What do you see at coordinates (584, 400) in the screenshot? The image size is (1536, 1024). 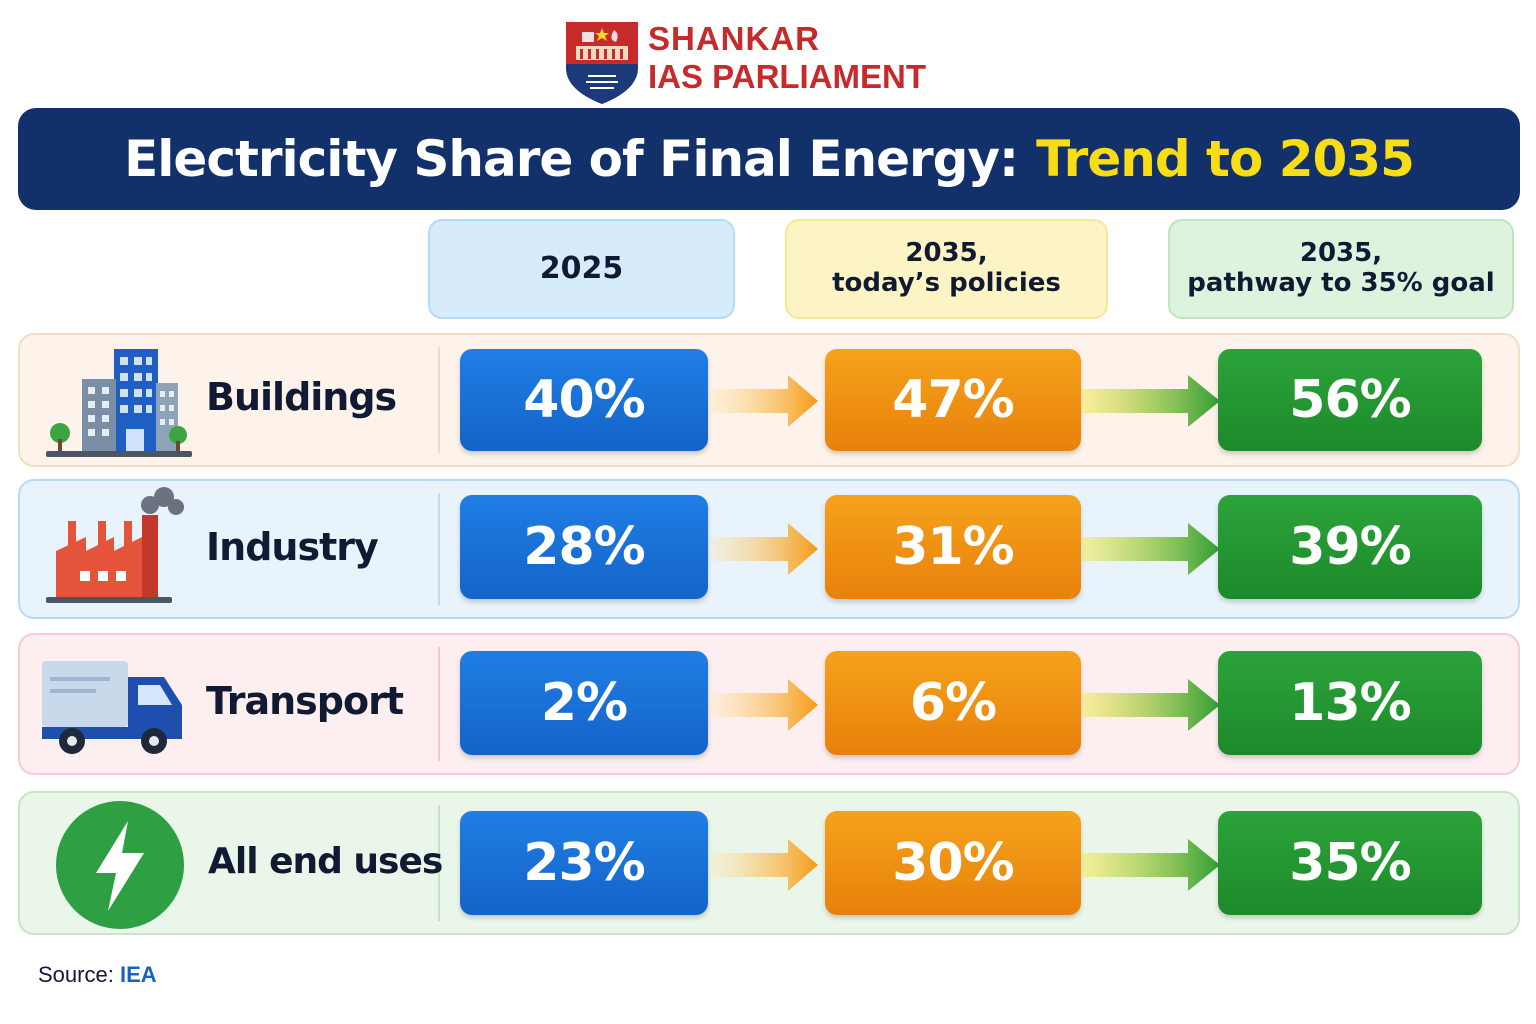 I see `value-2025: 40%` at bounding box center [584, 400].